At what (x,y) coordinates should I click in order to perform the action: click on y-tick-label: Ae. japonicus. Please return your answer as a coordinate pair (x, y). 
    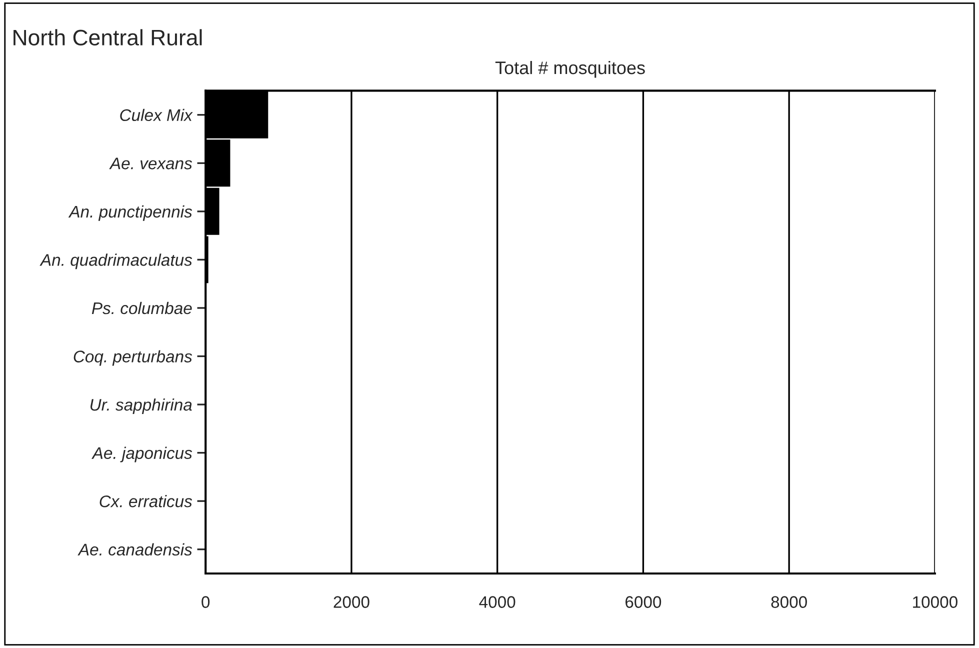
    Looking at the image, I should click on (142, 454).